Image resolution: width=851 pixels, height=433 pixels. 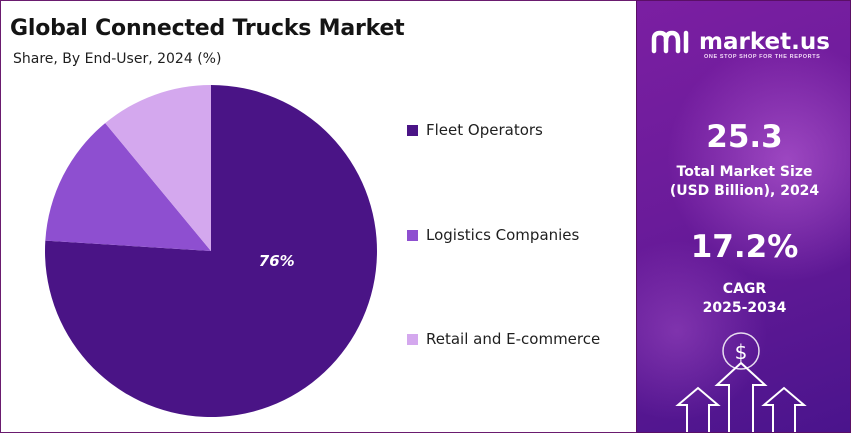 What do you see at coordinates (741, 396) in the screenshot?
I see `arrow-up-icon` at bounding box center [741, 396].